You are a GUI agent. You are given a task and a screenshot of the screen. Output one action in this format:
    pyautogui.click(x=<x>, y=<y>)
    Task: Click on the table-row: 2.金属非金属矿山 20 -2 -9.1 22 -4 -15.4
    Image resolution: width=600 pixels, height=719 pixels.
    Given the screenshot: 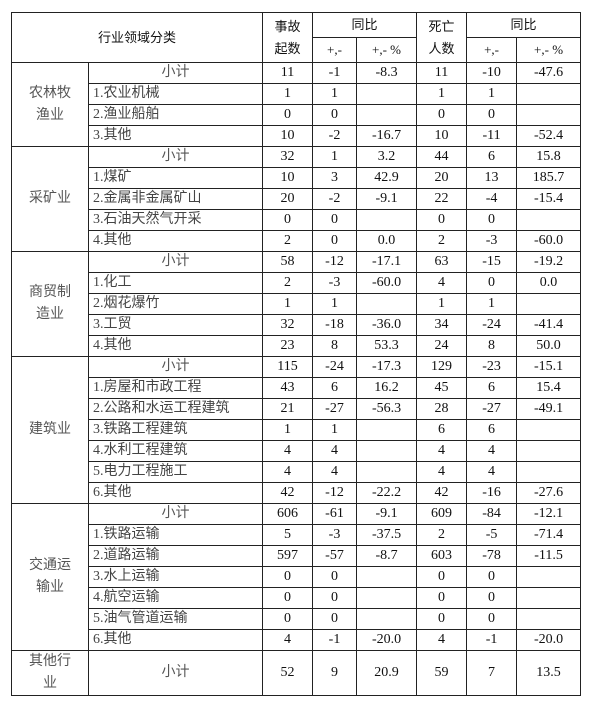 What is the action you would take?
    pyautogui.click(x=297, y=199)
    